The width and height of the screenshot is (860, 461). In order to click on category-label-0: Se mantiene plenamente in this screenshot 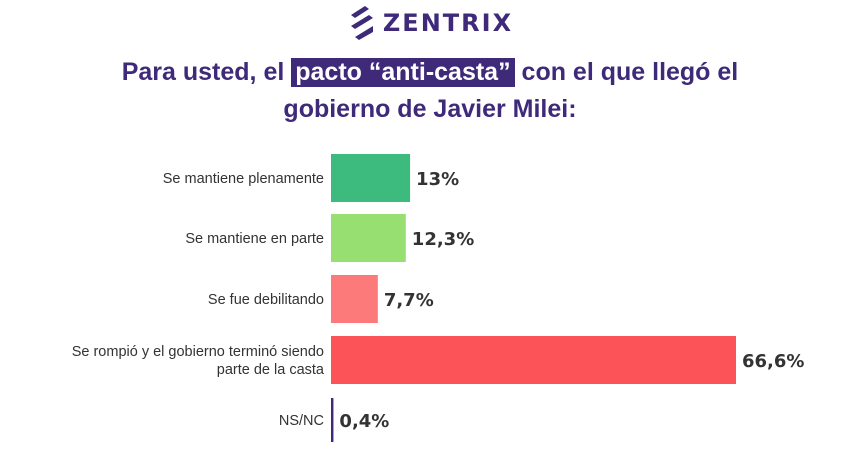, I will do `click(243, 179)`.